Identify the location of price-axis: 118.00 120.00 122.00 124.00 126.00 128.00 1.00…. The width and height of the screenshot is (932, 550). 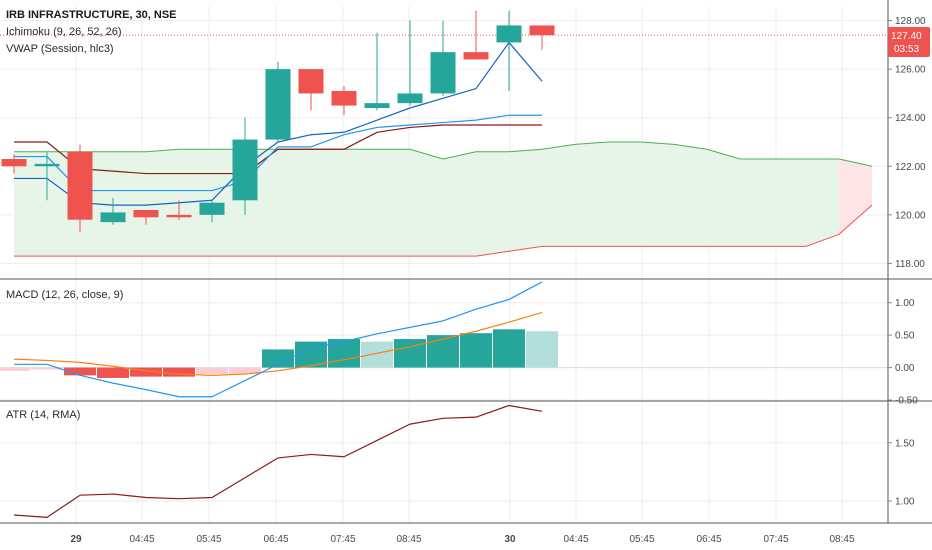
(907, 262).